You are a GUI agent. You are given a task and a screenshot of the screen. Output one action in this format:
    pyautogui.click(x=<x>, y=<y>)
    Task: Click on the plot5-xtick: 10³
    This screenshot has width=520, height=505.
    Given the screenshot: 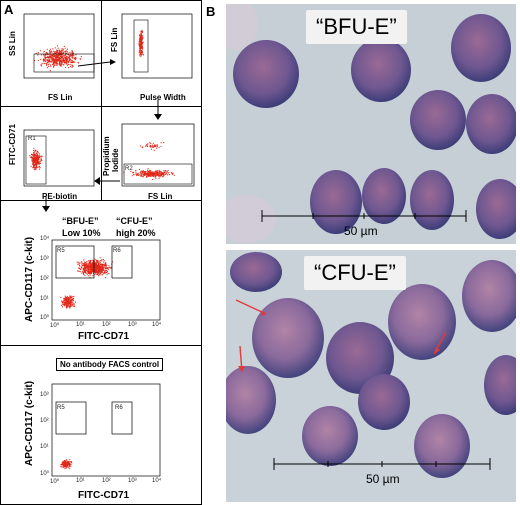 What is the action you would take?
    pyautogui.click(x=132, y=325)
    